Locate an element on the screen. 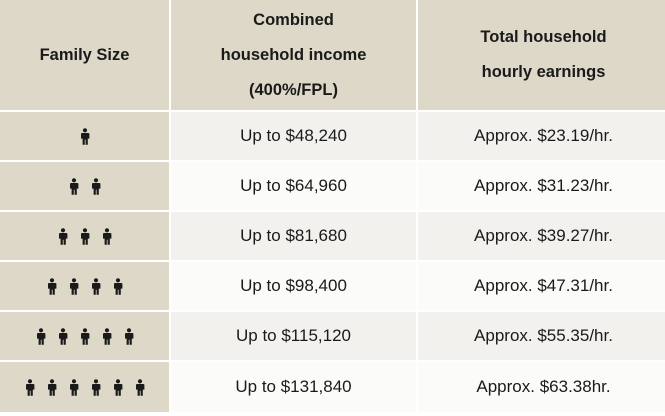  header-income-line-2: household income is located at coordinates (293, 54).